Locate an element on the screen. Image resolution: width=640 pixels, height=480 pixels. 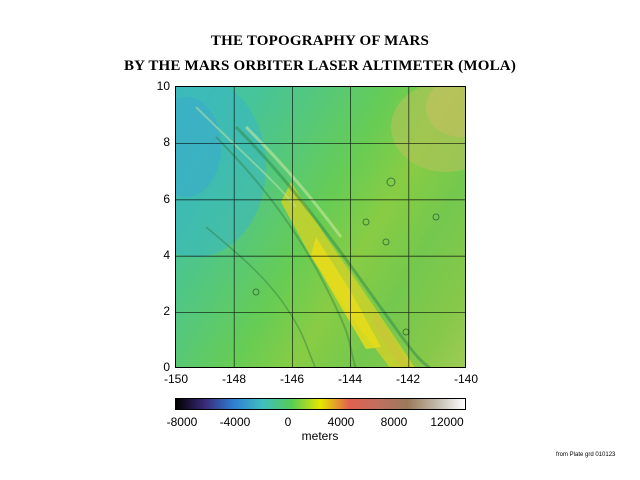
y-tick-label: 6 is located at coordinates (166, 199).